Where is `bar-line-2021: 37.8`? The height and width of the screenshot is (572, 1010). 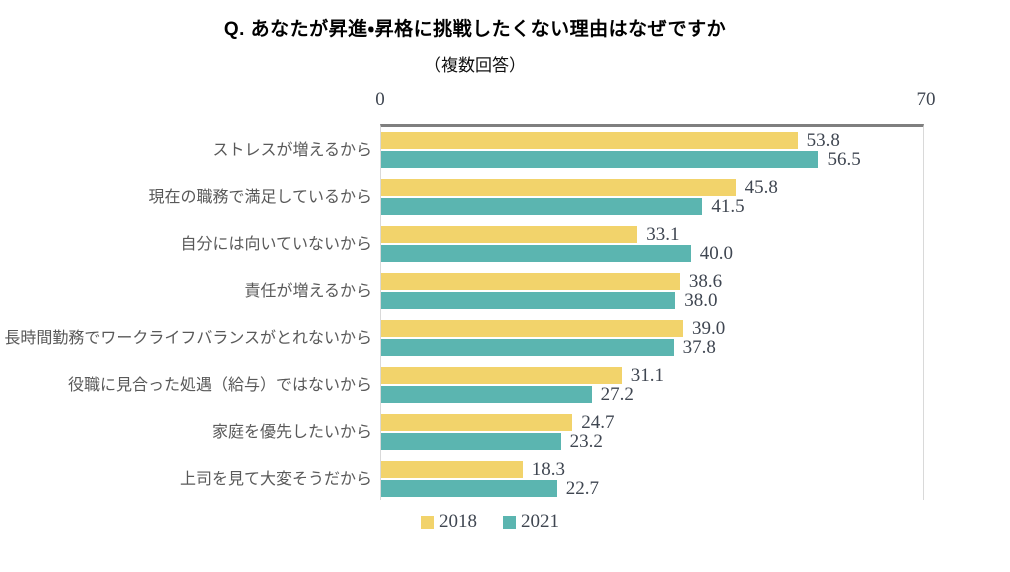 bar-line-2021: 37.8 is located at coordinates (652, 347).